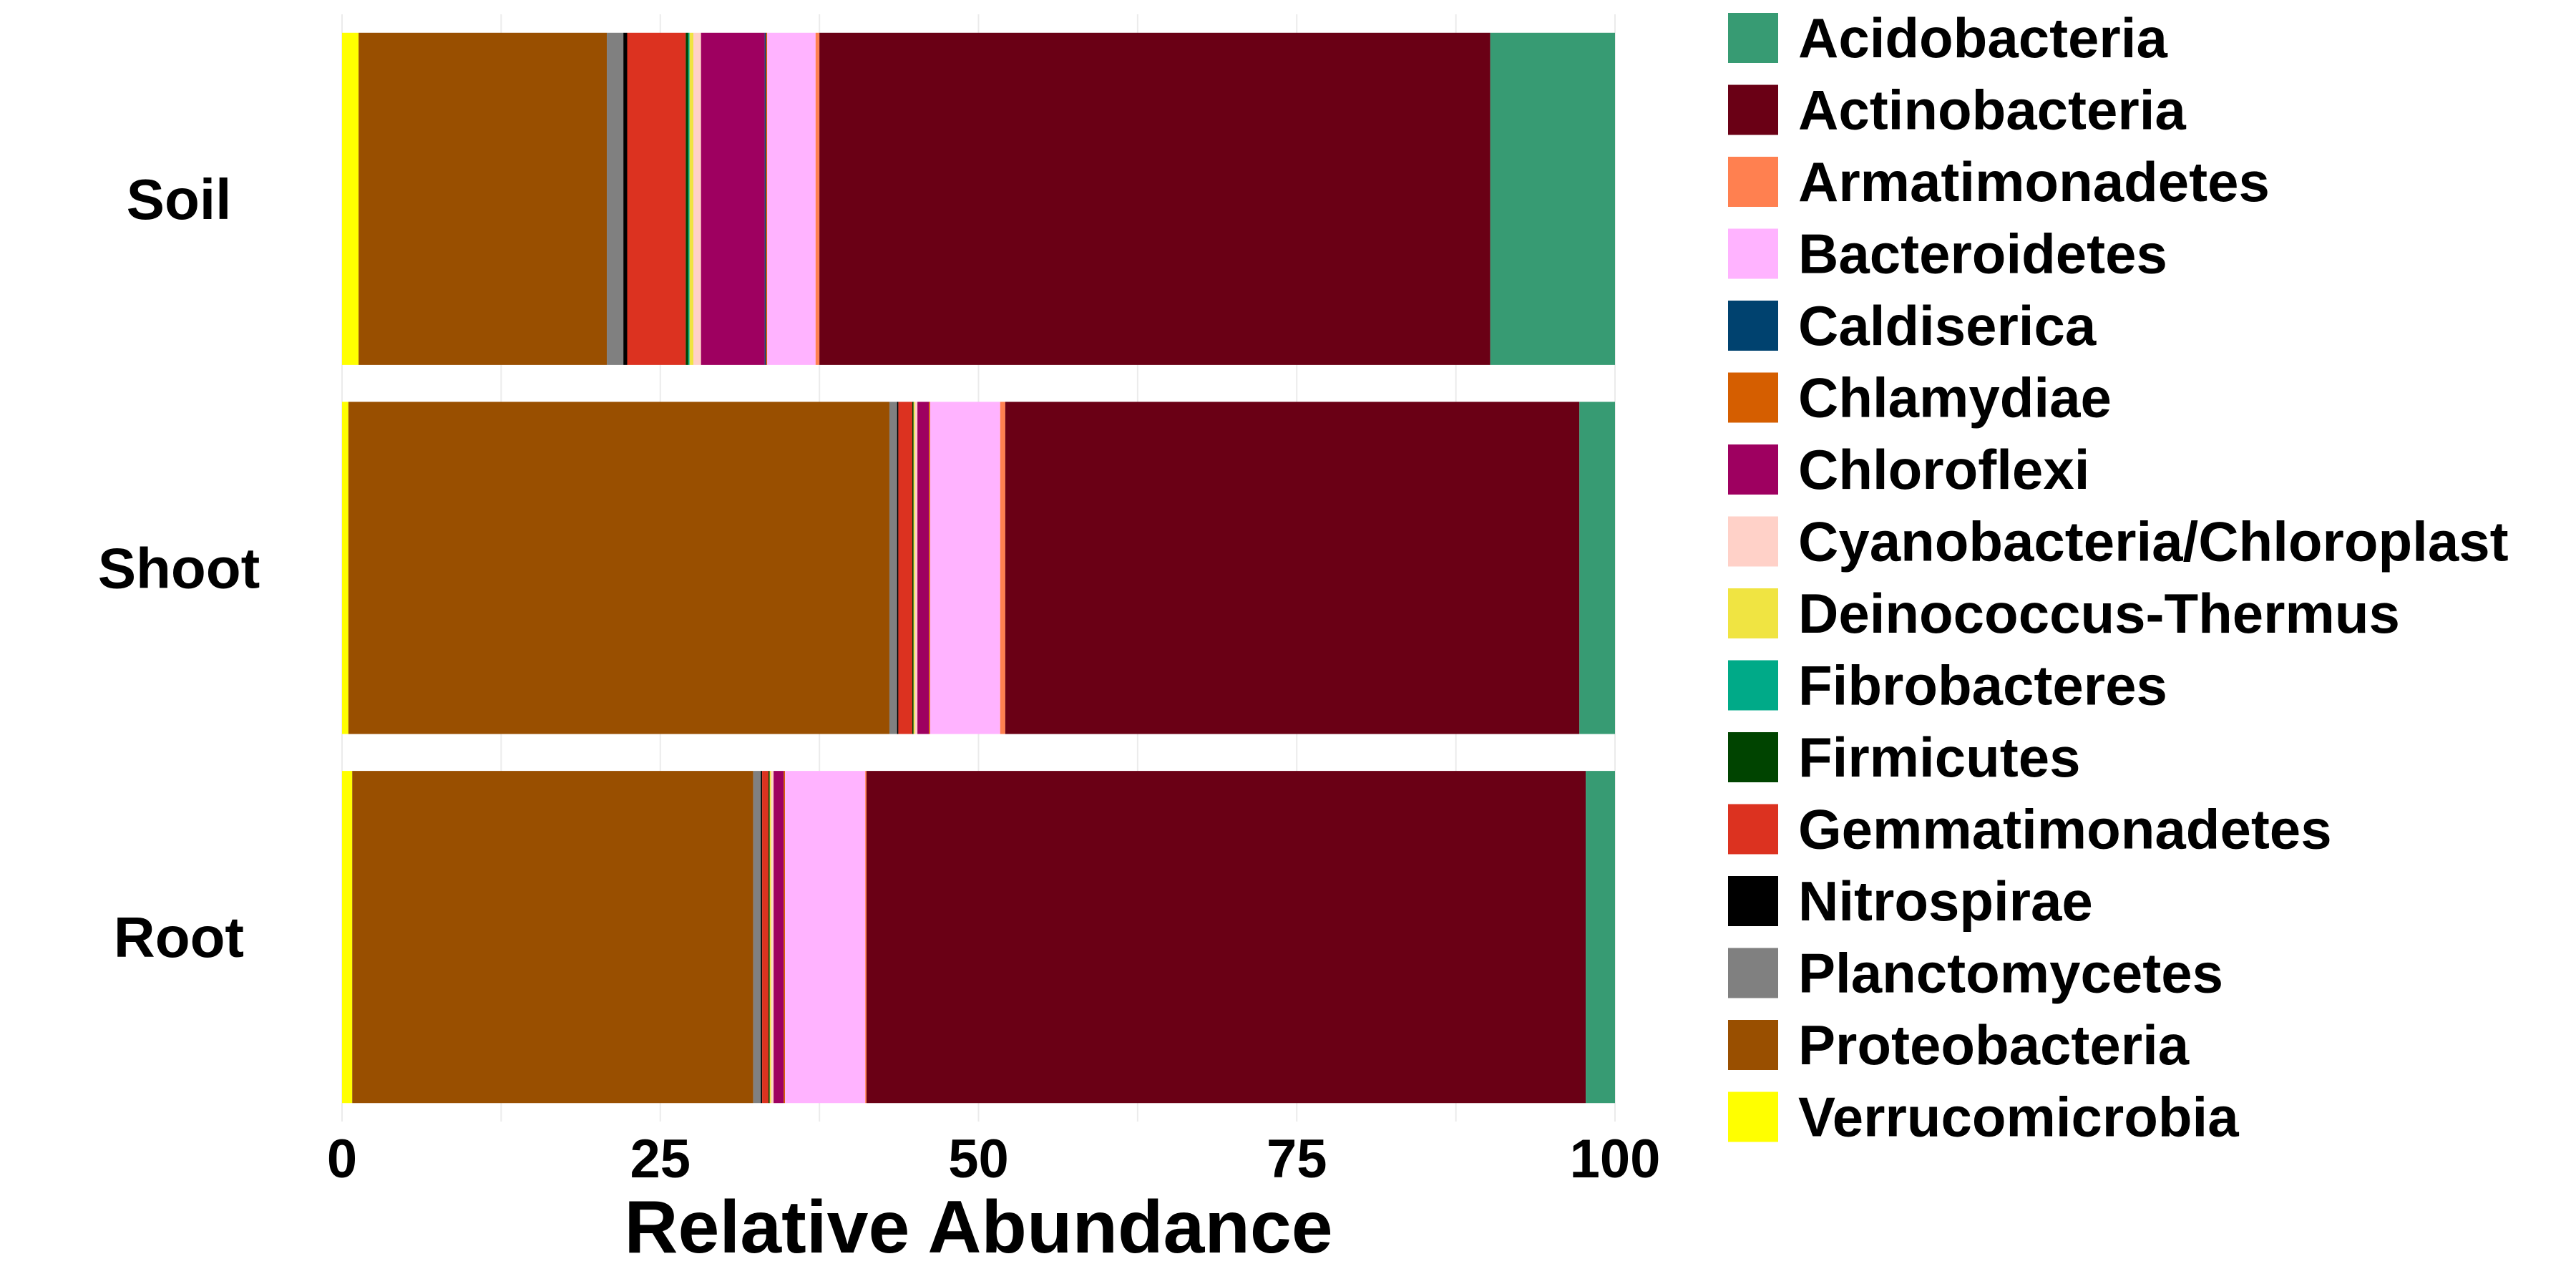  Describe the element at coordinates (1552, 198) in the screenshot. I see `bar-segment-soil-acidobacteria` at that location.